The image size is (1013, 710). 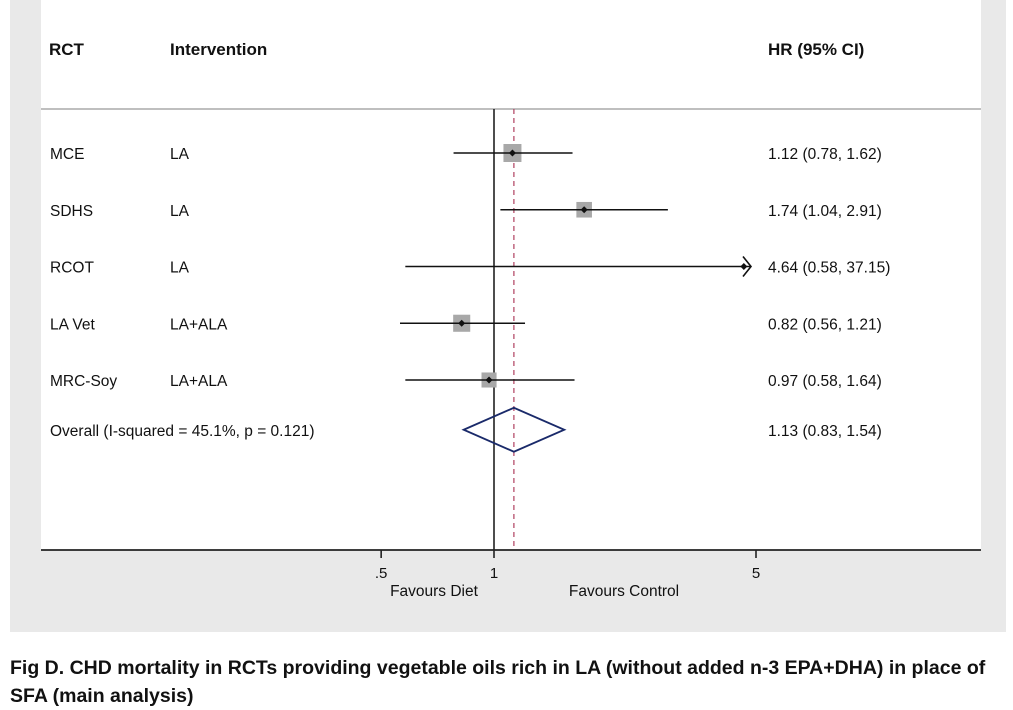 I want to click on study-rcot-estimate-text: 4.64 (0.58, 37.15), so click(x=829, y=268).